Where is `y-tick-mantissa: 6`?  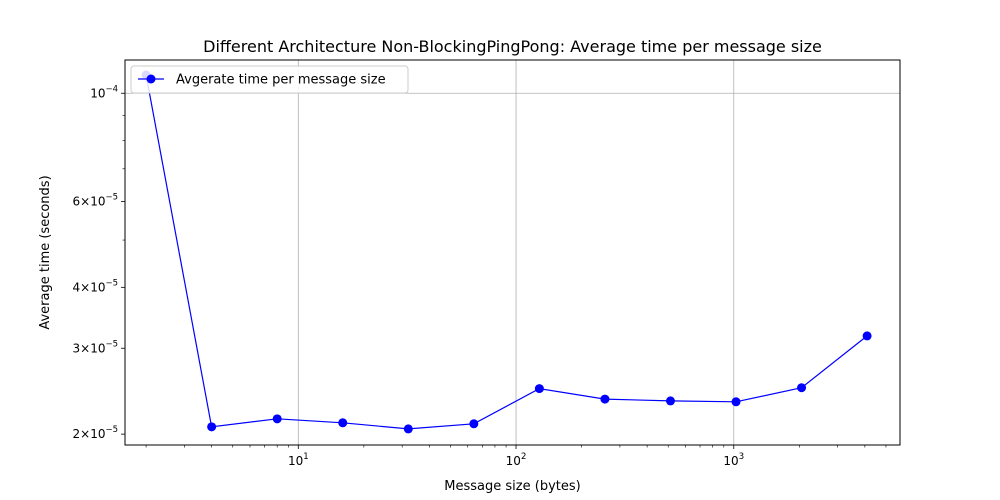 y-tick-mantissa: 6 is located at coordinates (77, 201).